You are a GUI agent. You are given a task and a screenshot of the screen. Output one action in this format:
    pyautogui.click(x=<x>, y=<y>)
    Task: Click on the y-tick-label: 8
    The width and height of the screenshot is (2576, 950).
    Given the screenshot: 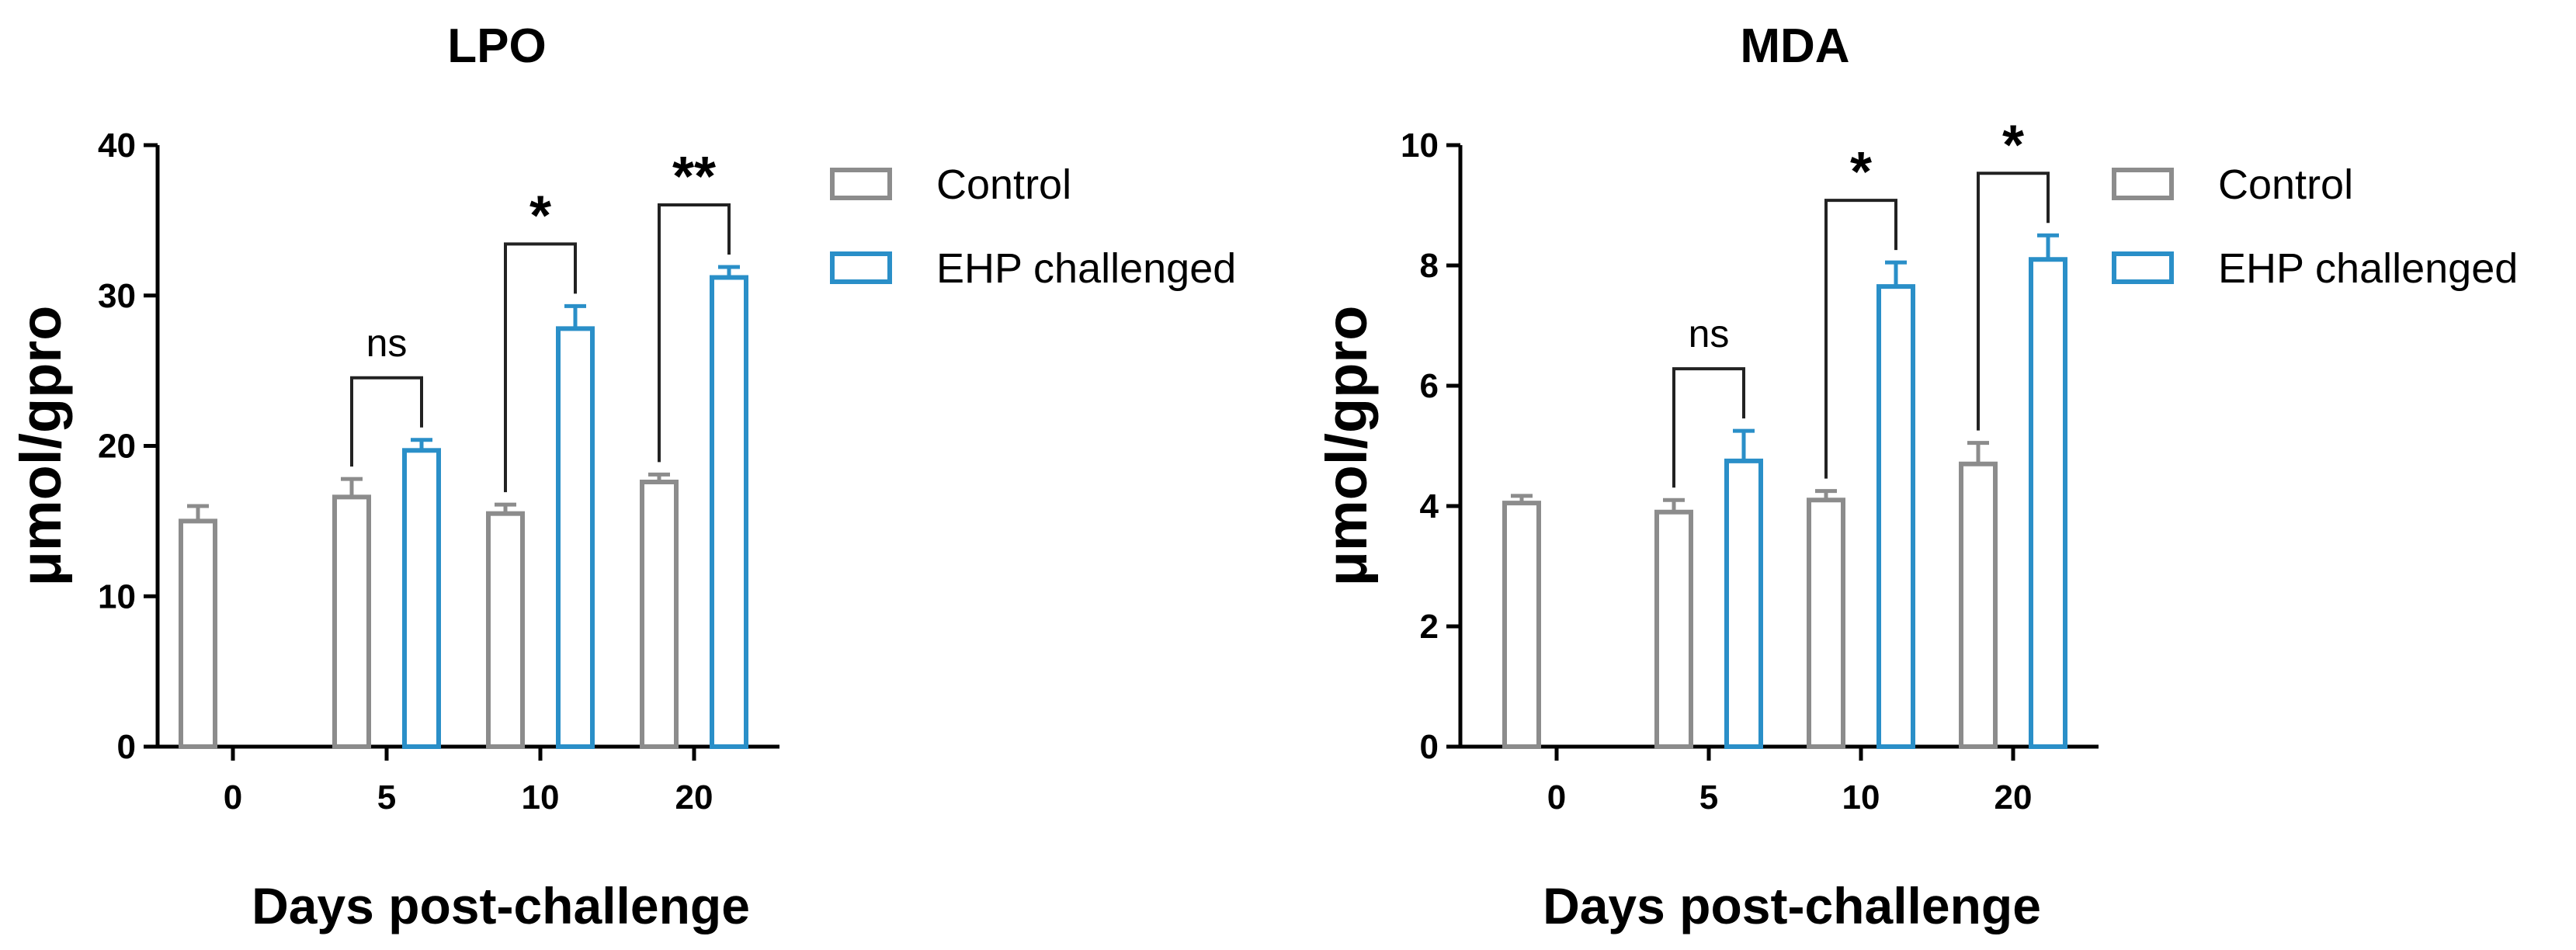 What is the action you would take?
    pyautogui.click(x=1429, y=266)
    